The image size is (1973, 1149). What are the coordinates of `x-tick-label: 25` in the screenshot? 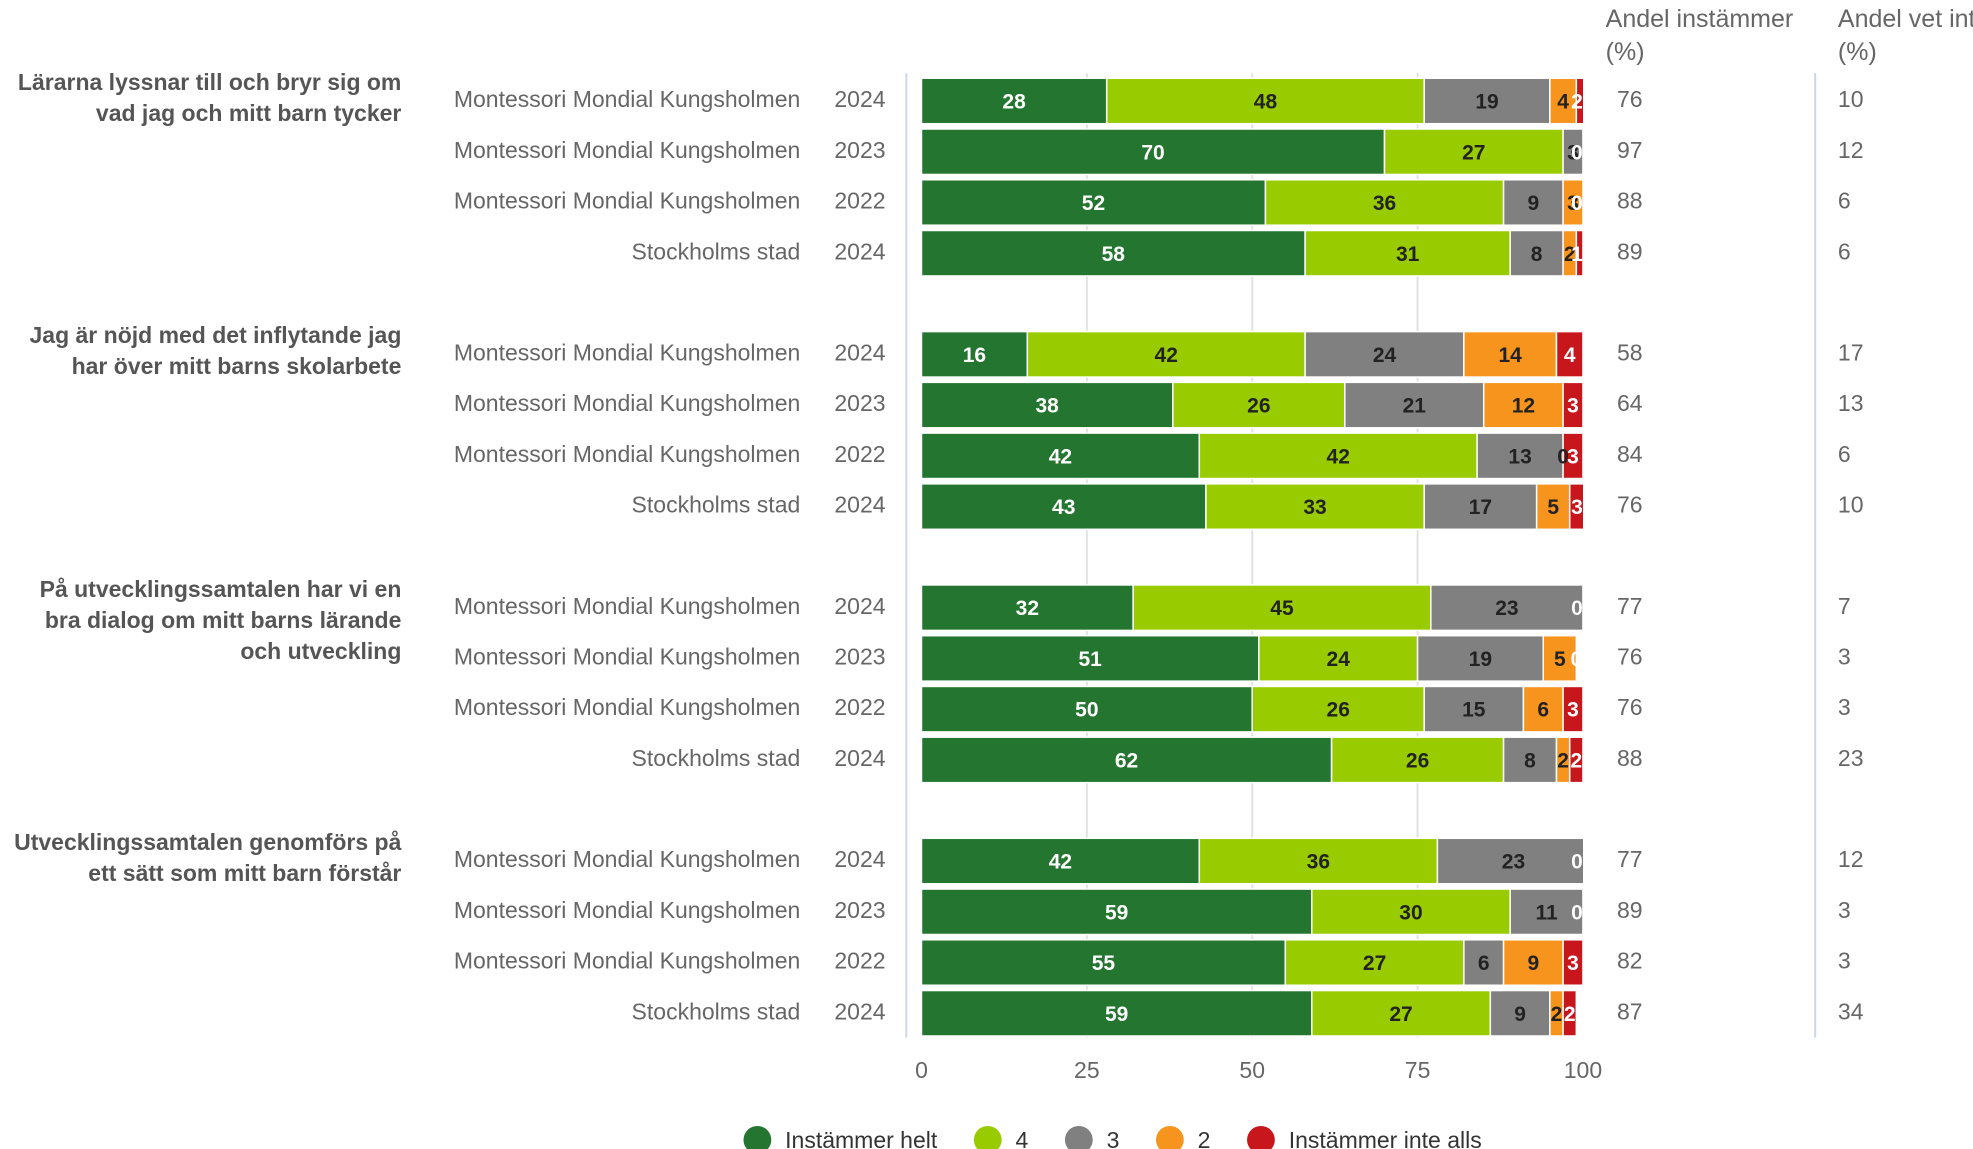 It's located at (1087, 1070).